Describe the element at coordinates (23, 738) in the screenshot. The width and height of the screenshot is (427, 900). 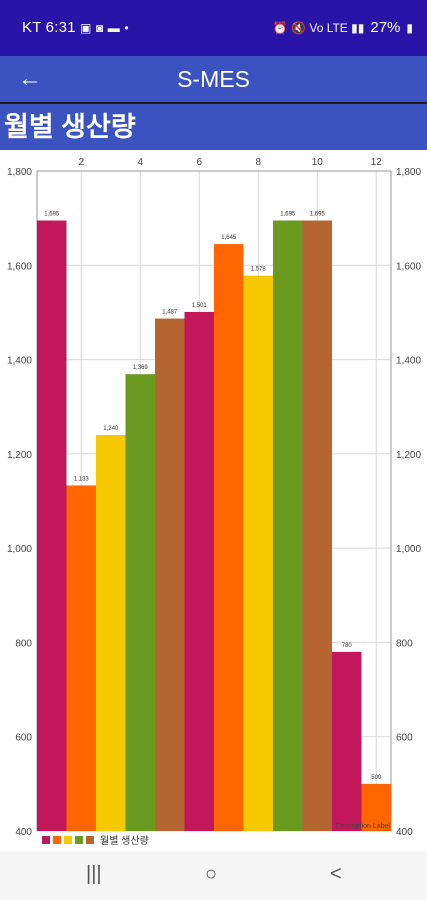
I see `y-tick-label-left: 600` at that location.